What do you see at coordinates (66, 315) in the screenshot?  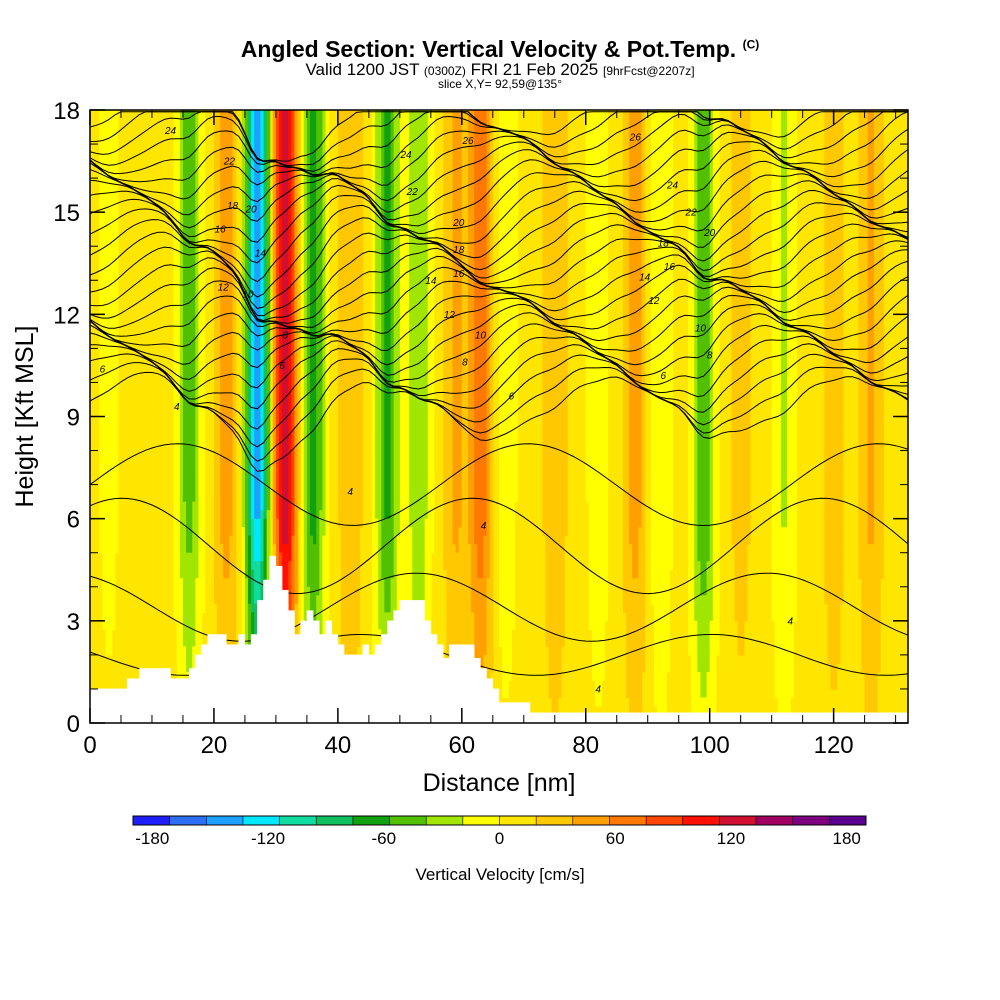 I see `y-tick-label: 12` at bounding box center [66, 315].